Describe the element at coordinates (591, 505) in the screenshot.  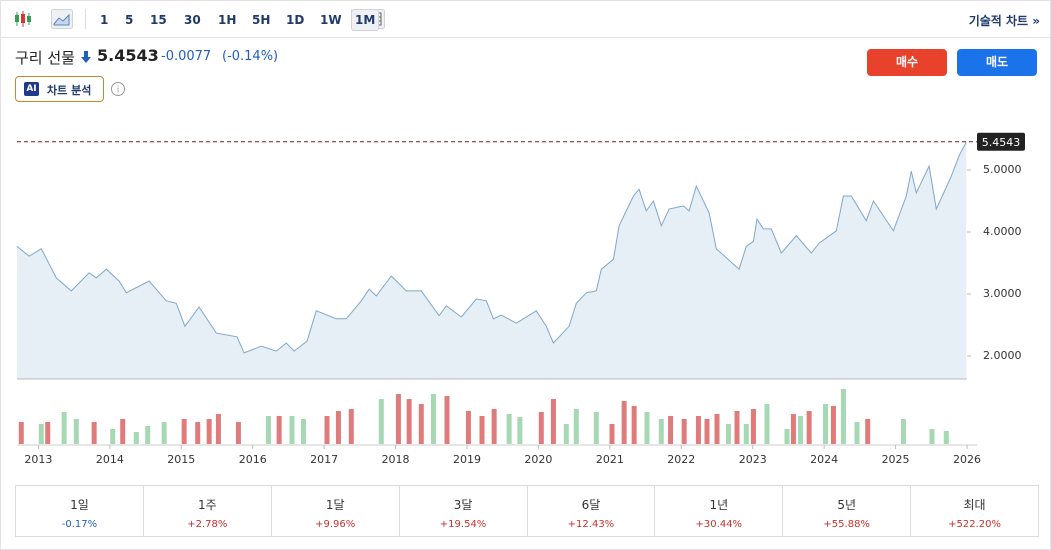
I see `period-label: 6달` at that location.